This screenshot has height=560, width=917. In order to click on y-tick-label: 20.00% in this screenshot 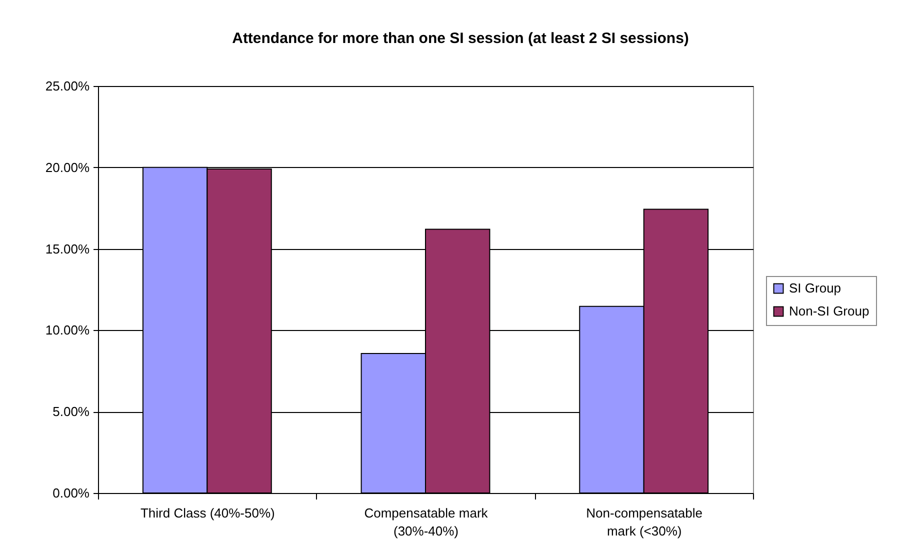, I will do `click(67, 167)`.